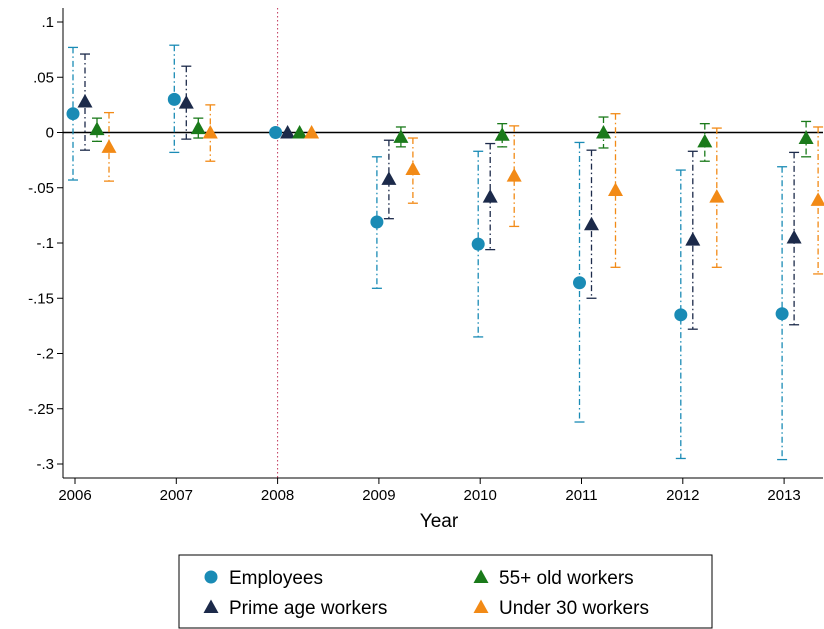 The image size is (824, 629). I want to click on x-tick-label: 2007, so click(176, 495).